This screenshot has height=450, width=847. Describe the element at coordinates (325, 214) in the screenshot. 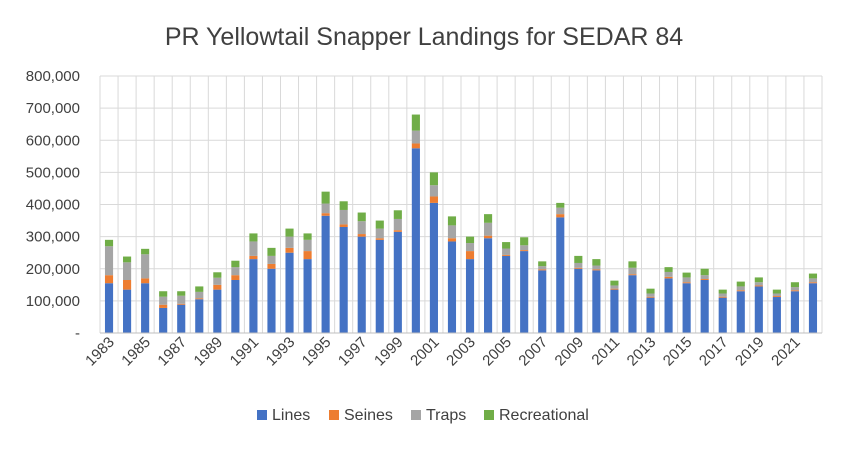

I see `bar-seines-1995` at that location.